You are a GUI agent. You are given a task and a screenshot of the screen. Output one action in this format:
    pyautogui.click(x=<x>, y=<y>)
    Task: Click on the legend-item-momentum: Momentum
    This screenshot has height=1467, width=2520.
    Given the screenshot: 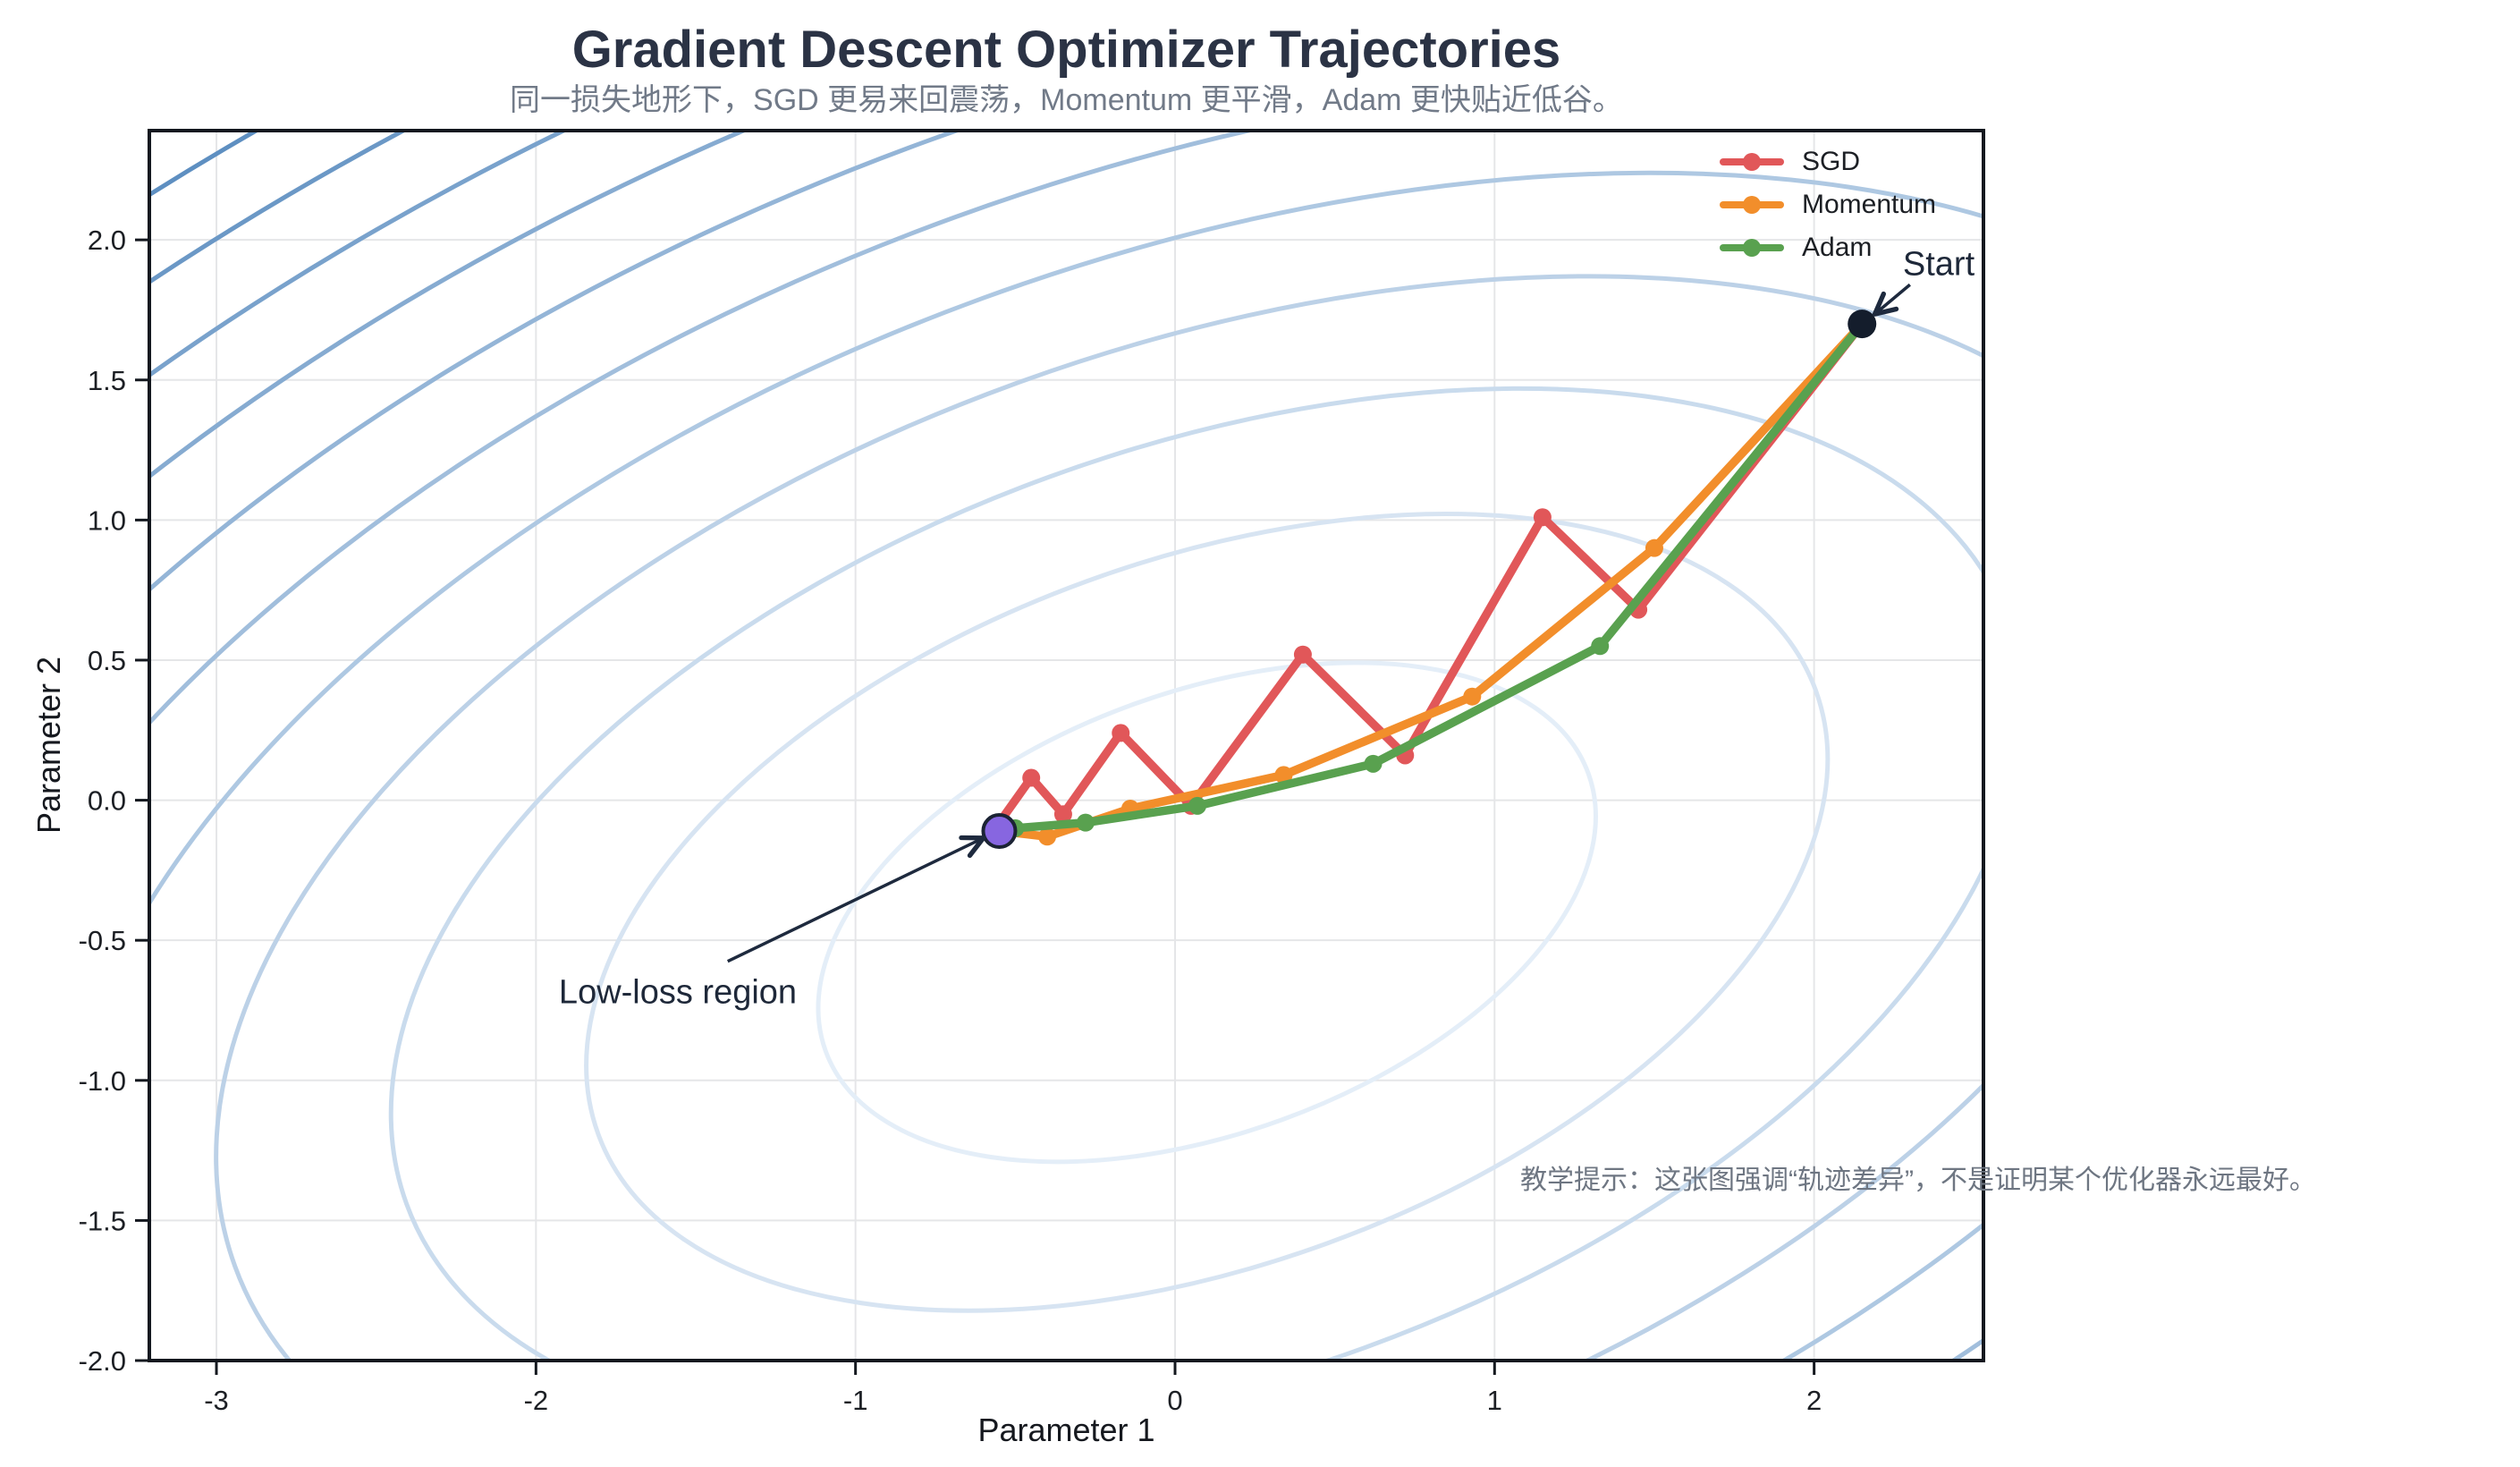 What is the action you would take?
    pyautogui.click(x=1828, y=204)
    